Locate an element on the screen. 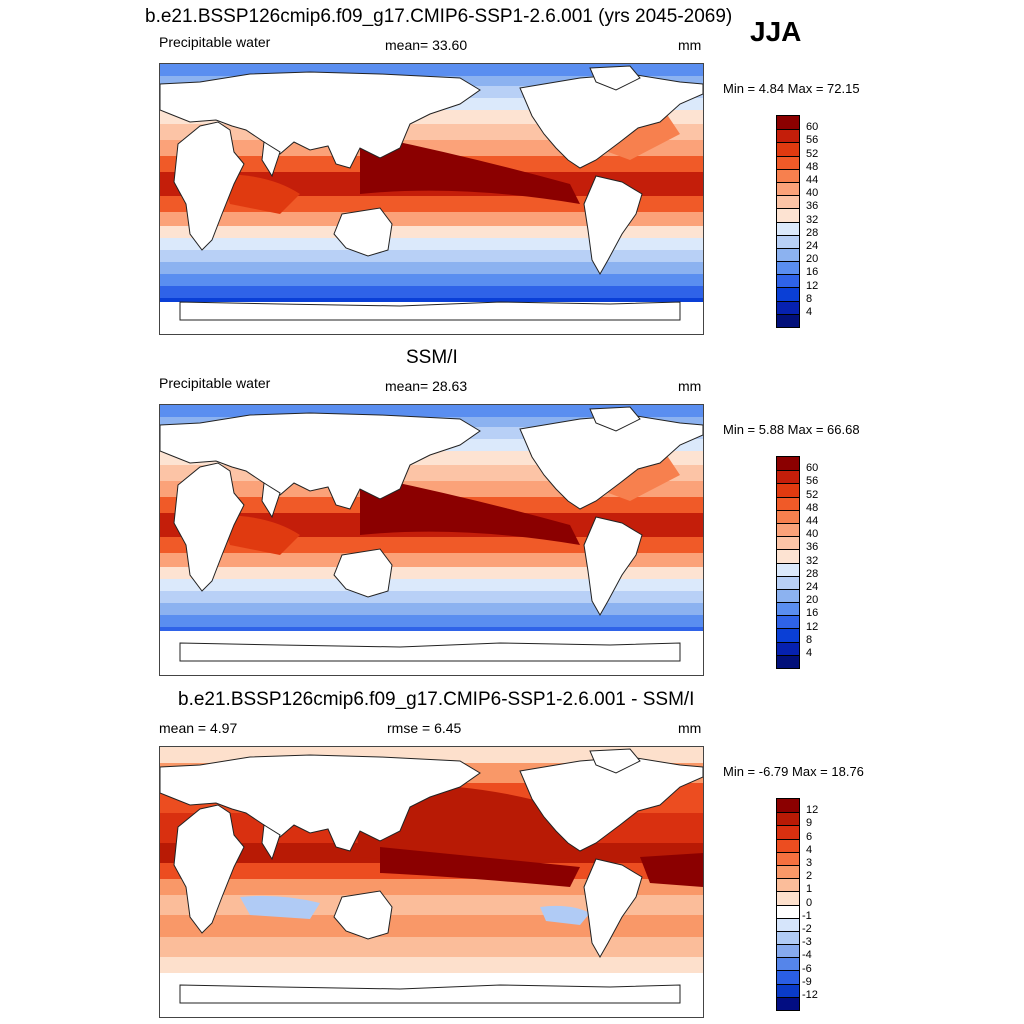 The width and height of the screenshot is (1024, 1024). colorbar-tick-label: 9 is located at coordinates (809, 823).